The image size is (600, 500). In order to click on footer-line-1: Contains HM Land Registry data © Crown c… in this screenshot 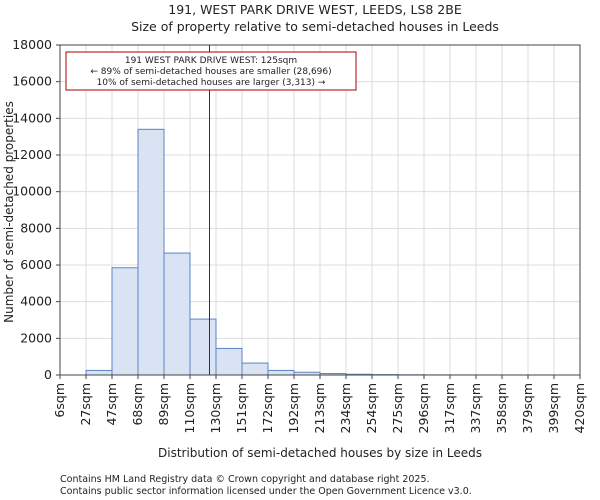, I will do `click(245, 479)`.